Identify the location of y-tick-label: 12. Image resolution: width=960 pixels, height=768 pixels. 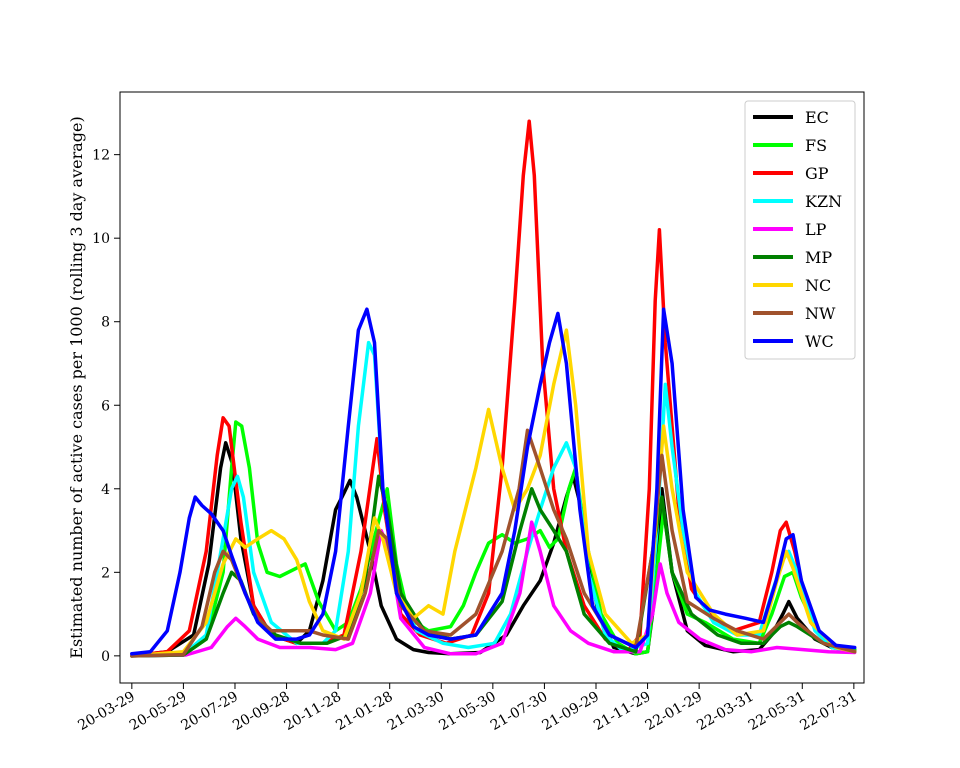
(101, 156).